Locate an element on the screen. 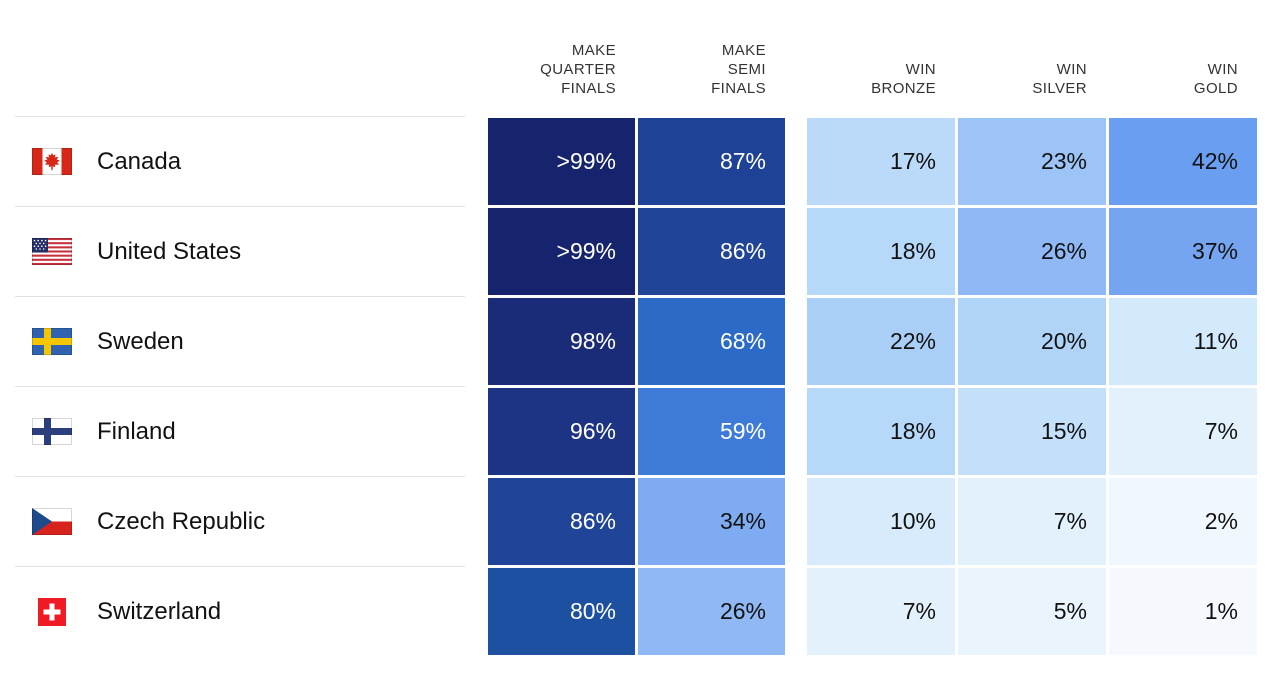 This screenshot has width=1268, height=678. cell-make-semi-finals: 59% is located at coordinates (711, 431).